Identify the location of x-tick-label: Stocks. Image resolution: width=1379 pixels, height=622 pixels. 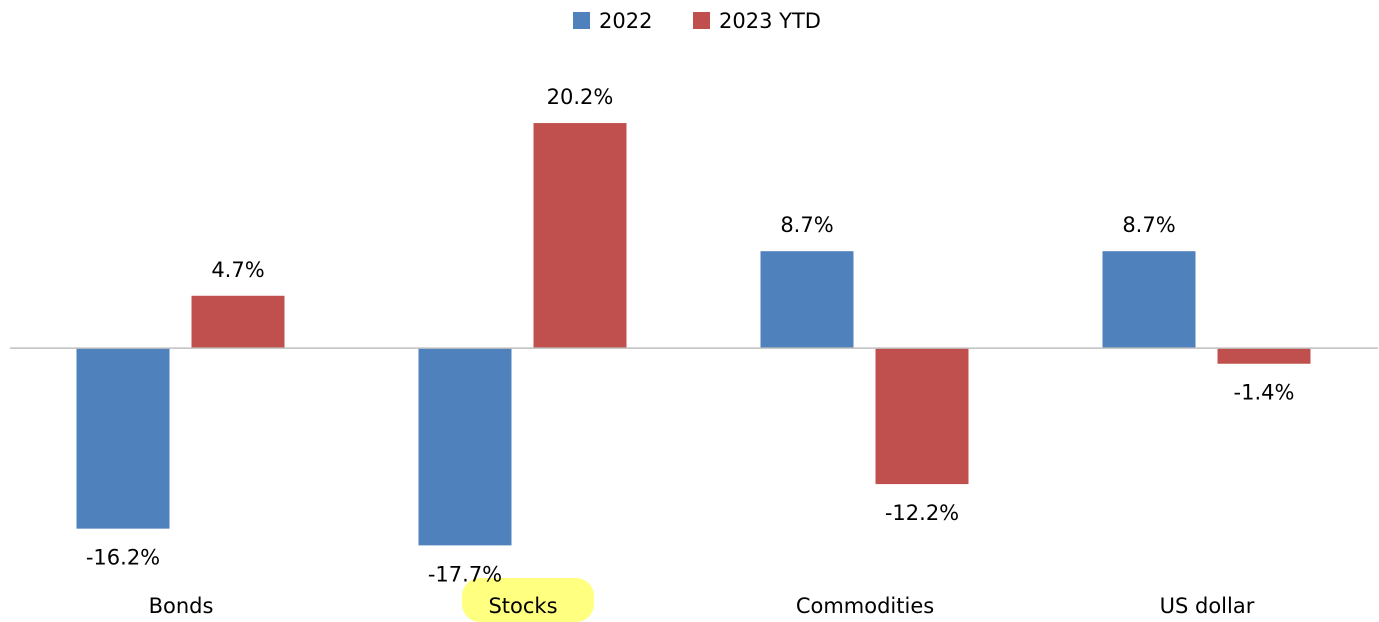
(522, 606).